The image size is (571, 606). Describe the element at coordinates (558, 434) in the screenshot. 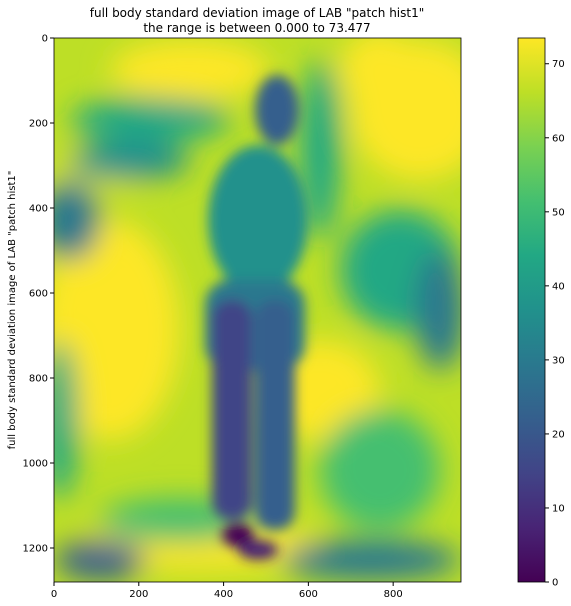

I see `colorbar-tick-label: 20` at that location.